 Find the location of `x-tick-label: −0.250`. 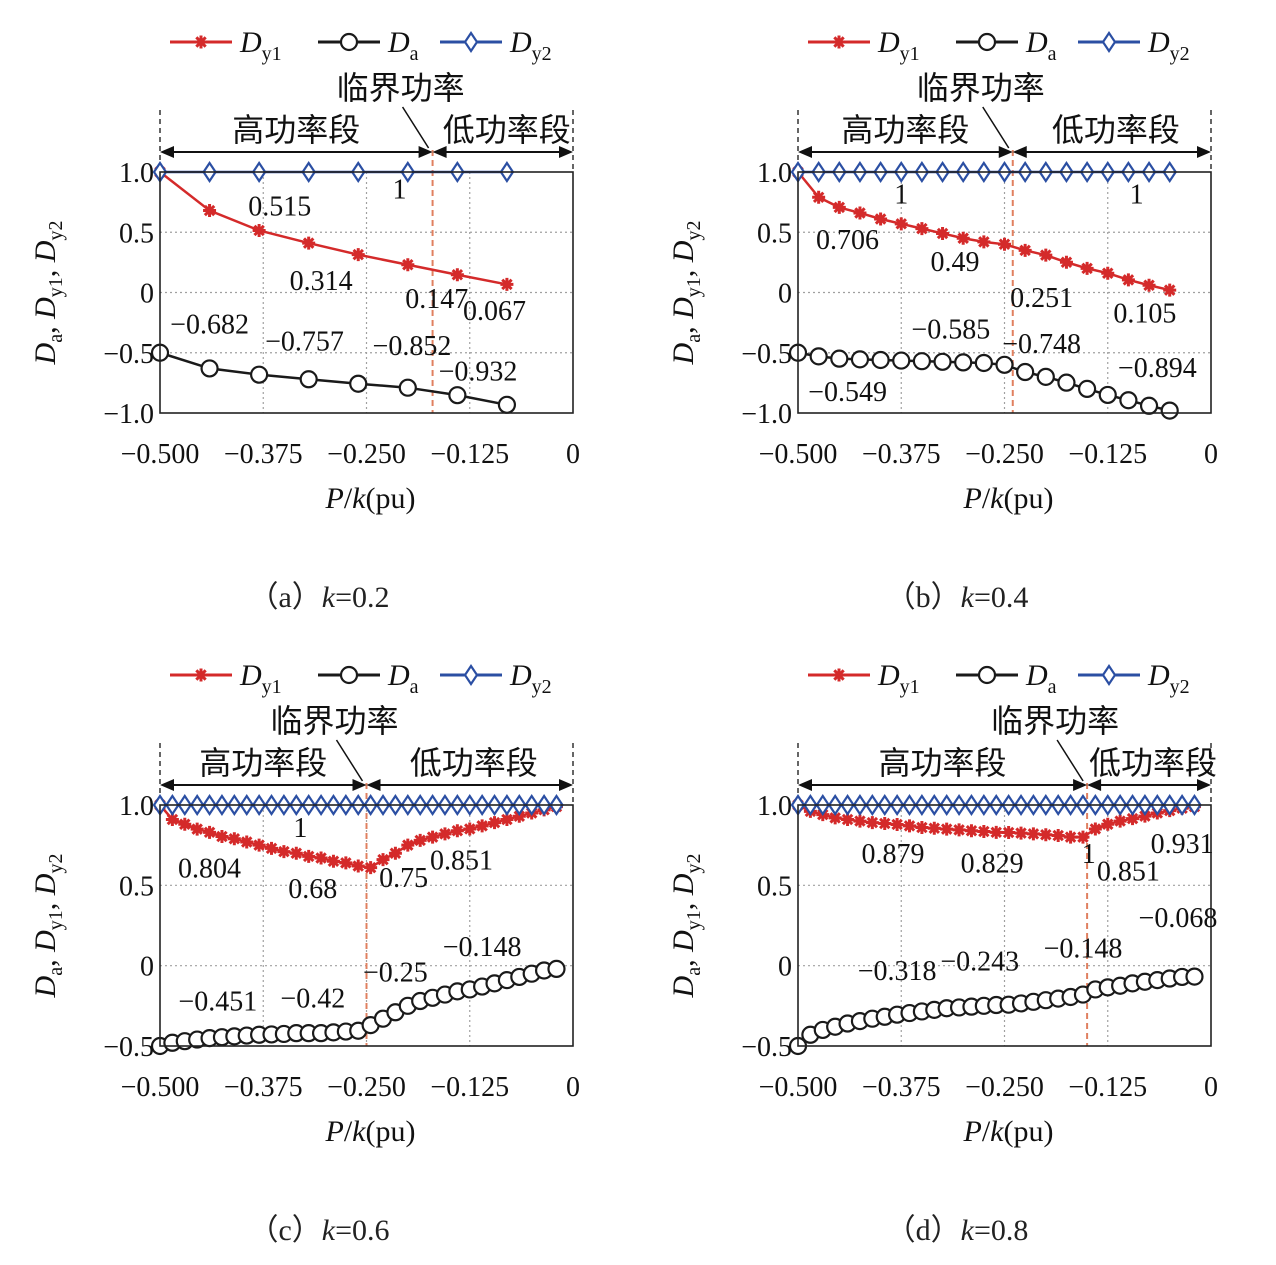

x-tick-label: −0.250 is located at coordinates (366, 454).